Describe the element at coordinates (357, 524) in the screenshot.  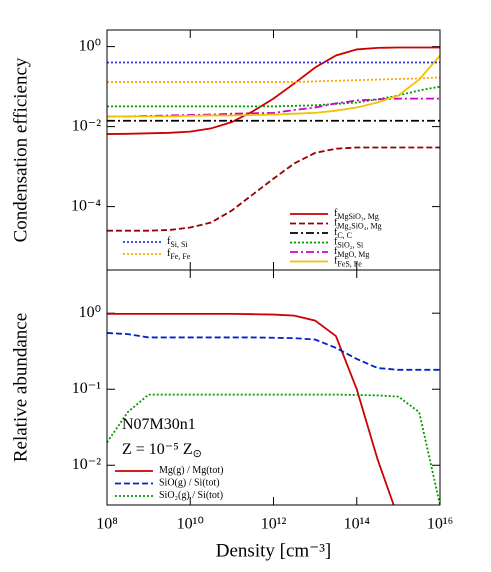
I see `x-tick-label: 10¹⁴` at that location.